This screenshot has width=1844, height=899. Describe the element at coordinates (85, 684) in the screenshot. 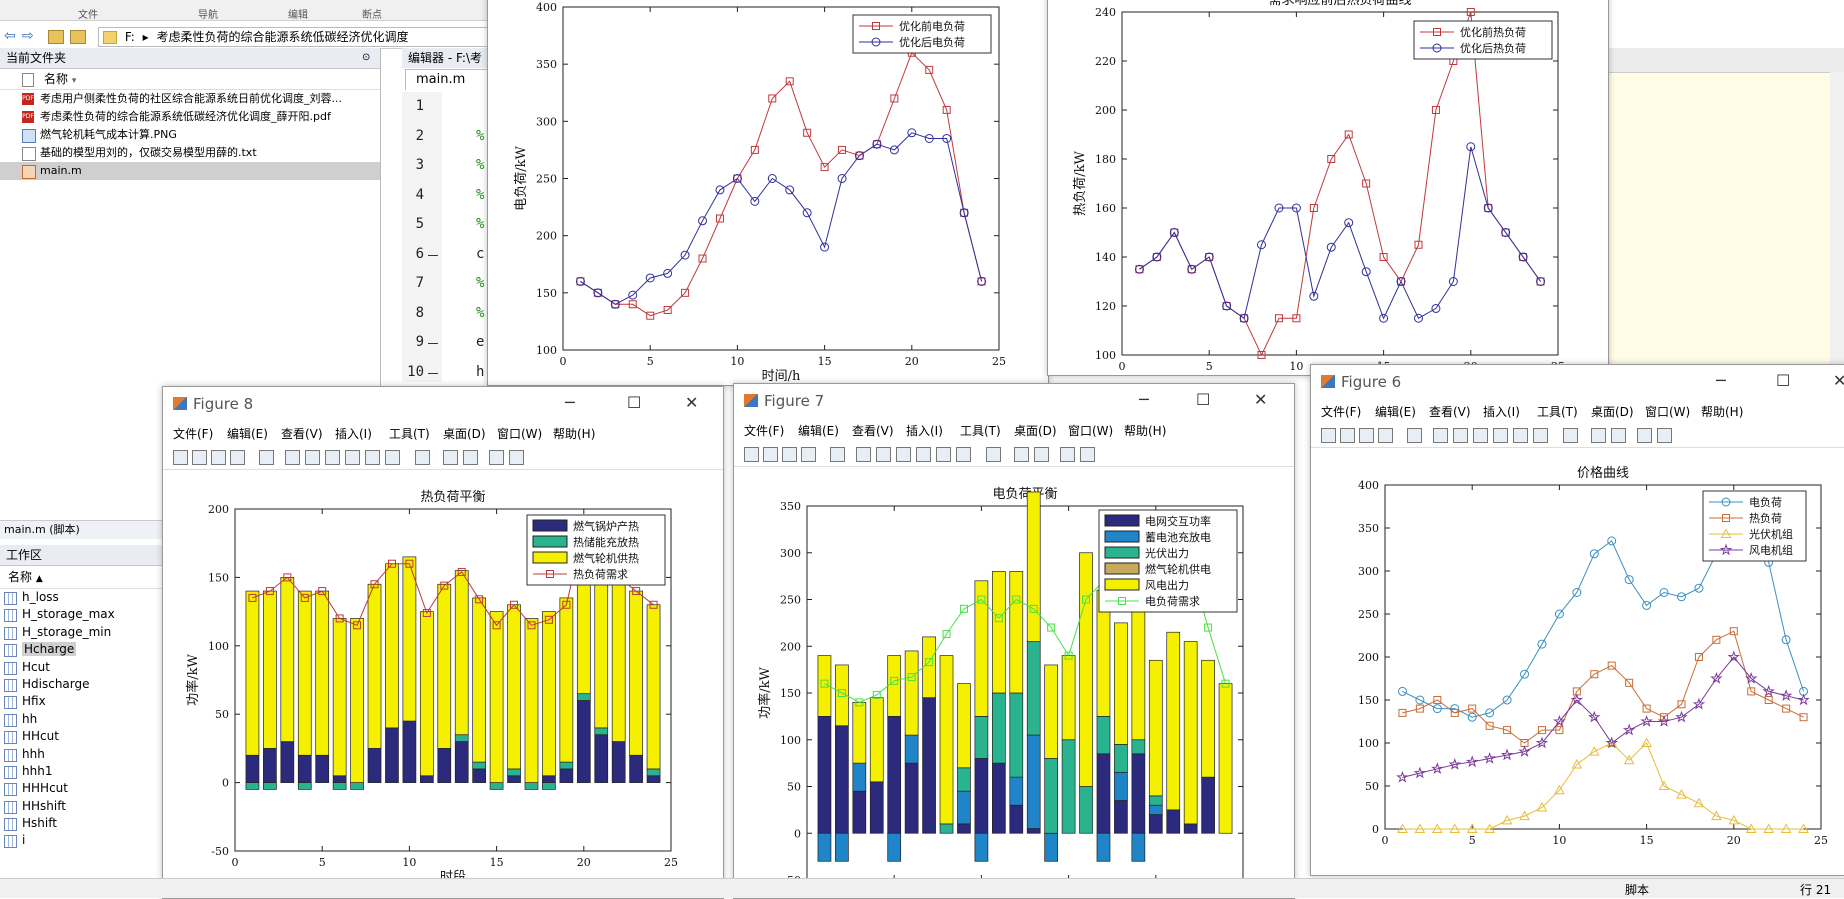

I see `workspace-var: Hdischarge` at that location.